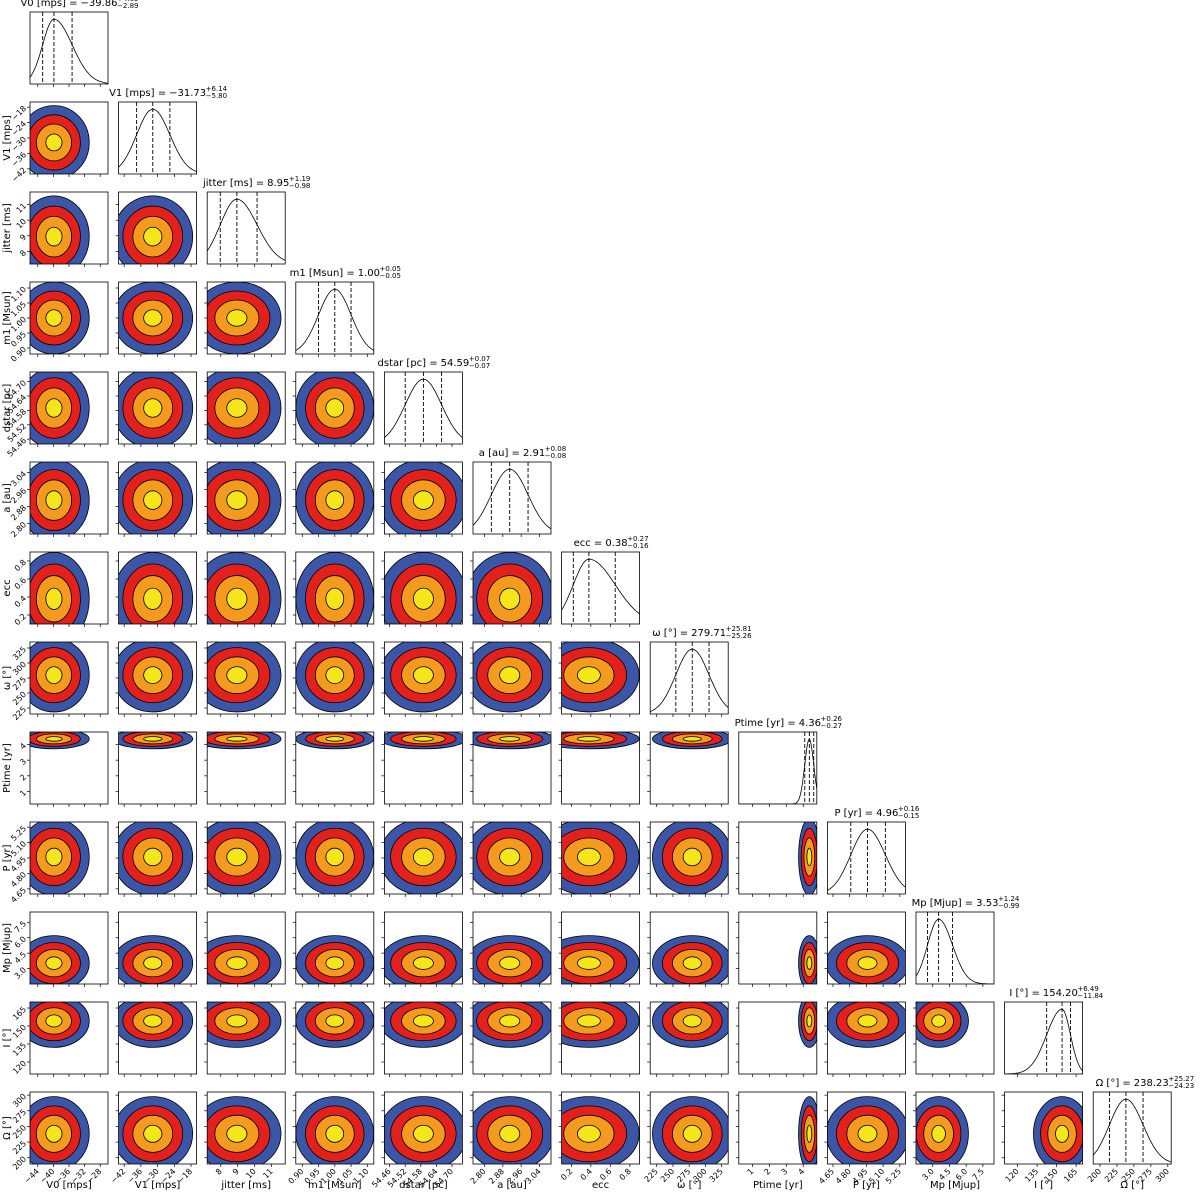 This screenshot has height=1195, width=1200. What do you see at coordinates (689, 1185) in the screenshot?
I see `x-axis-label: ω [°]` at bounding box center [689, 1185].